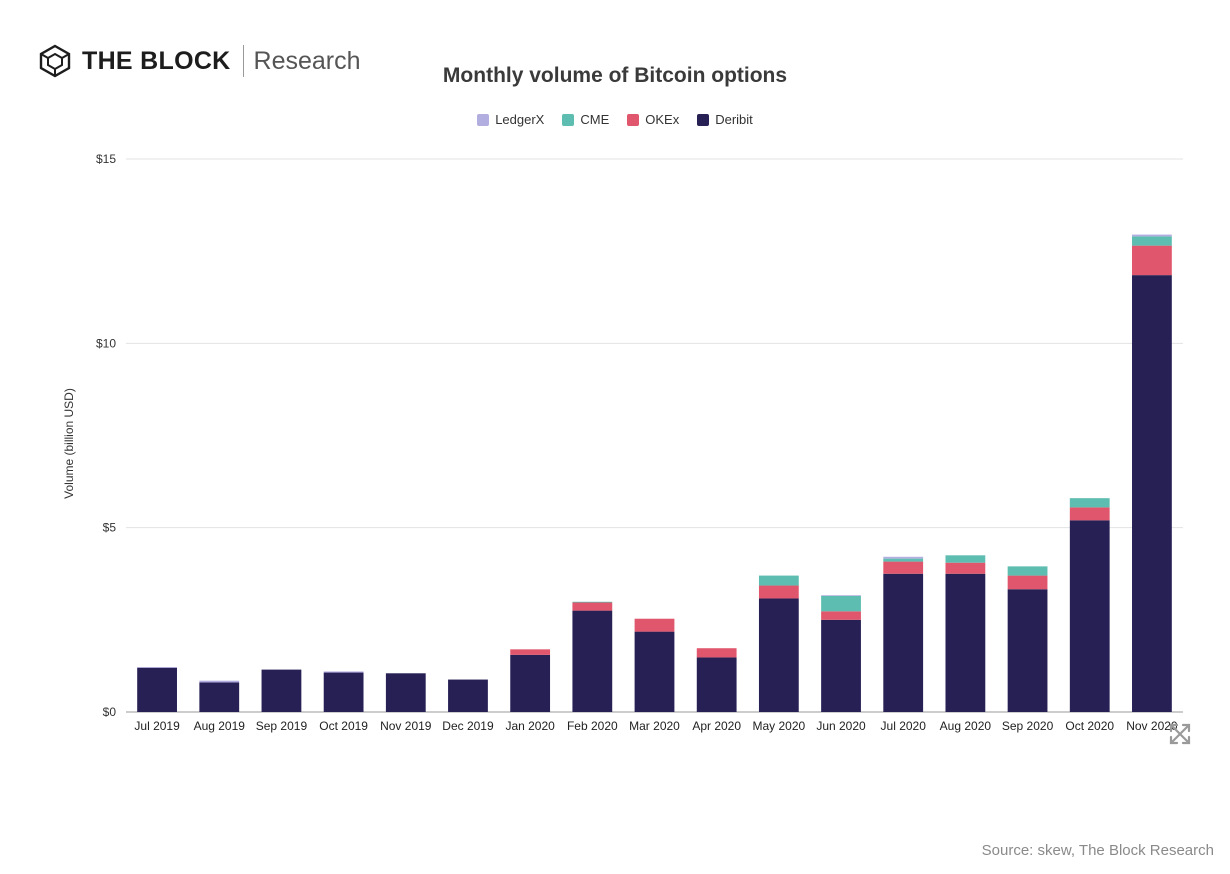 The width and height of the screenshot is (1230, 874). Describe the element at coordinates (307, 60) in the screenshot. I see `brand-subtitle: Research` at that location.